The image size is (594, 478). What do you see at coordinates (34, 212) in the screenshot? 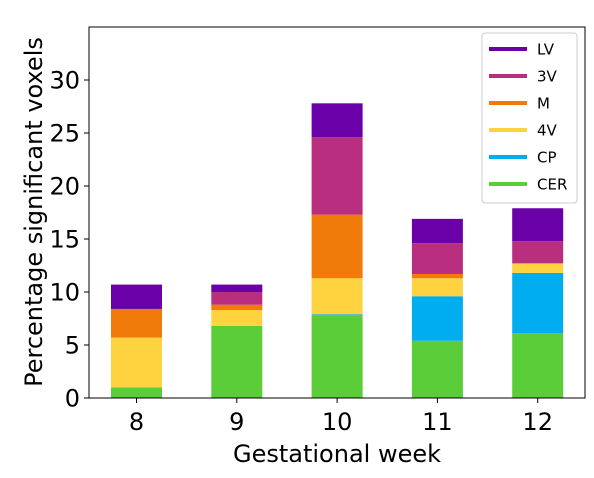
I see `y-axis-label: Percentage significant voxels` at bounding box center [34, 212].